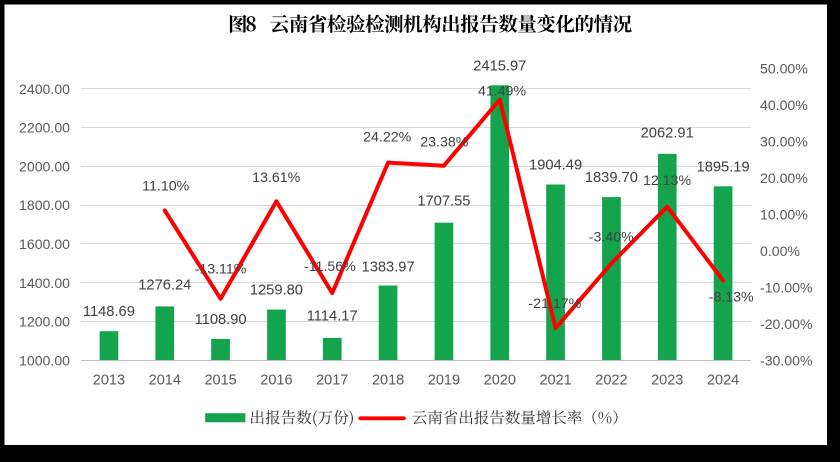 Image resolution: width=840 pixels, height=462 pixels. Describe the element at coordinates (44, 322) in the screenshot. I see `svg-text: 1200.00` at that location.